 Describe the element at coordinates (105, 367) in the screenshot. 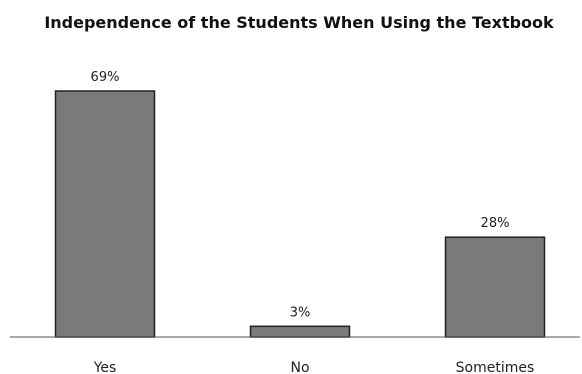

I see `x-tick-label-yes: Yes` at that location.